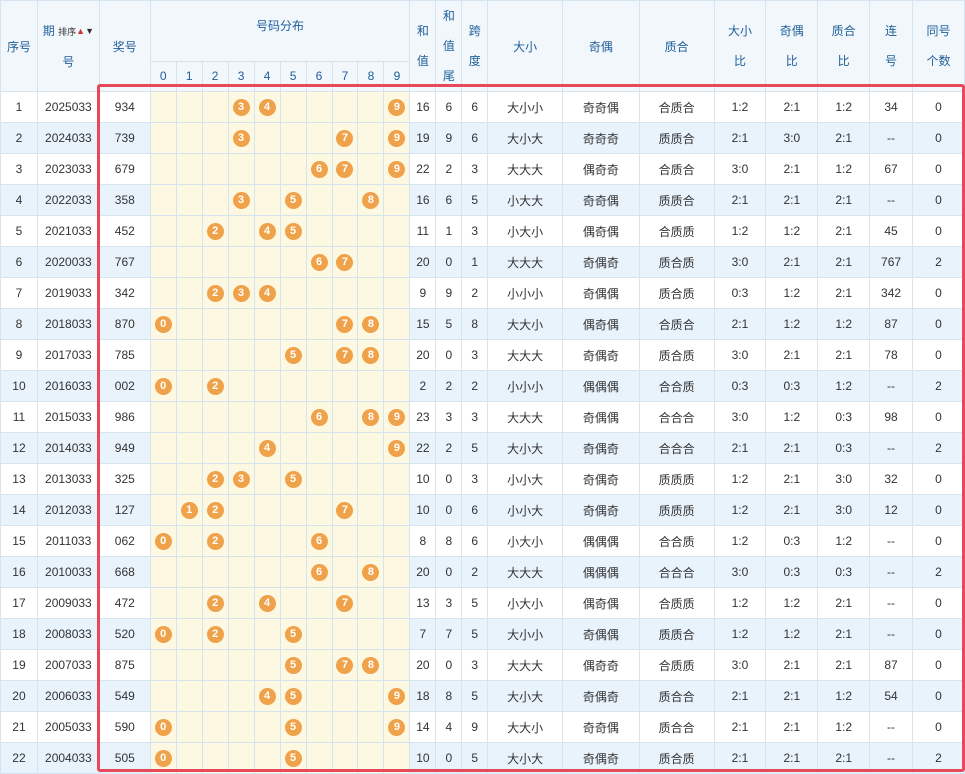 This screenshot has height=774, width=965. Describe the element at coordinates (676, 448) in the screenshot. I see `cell-primecomp: 合合合` at that location.